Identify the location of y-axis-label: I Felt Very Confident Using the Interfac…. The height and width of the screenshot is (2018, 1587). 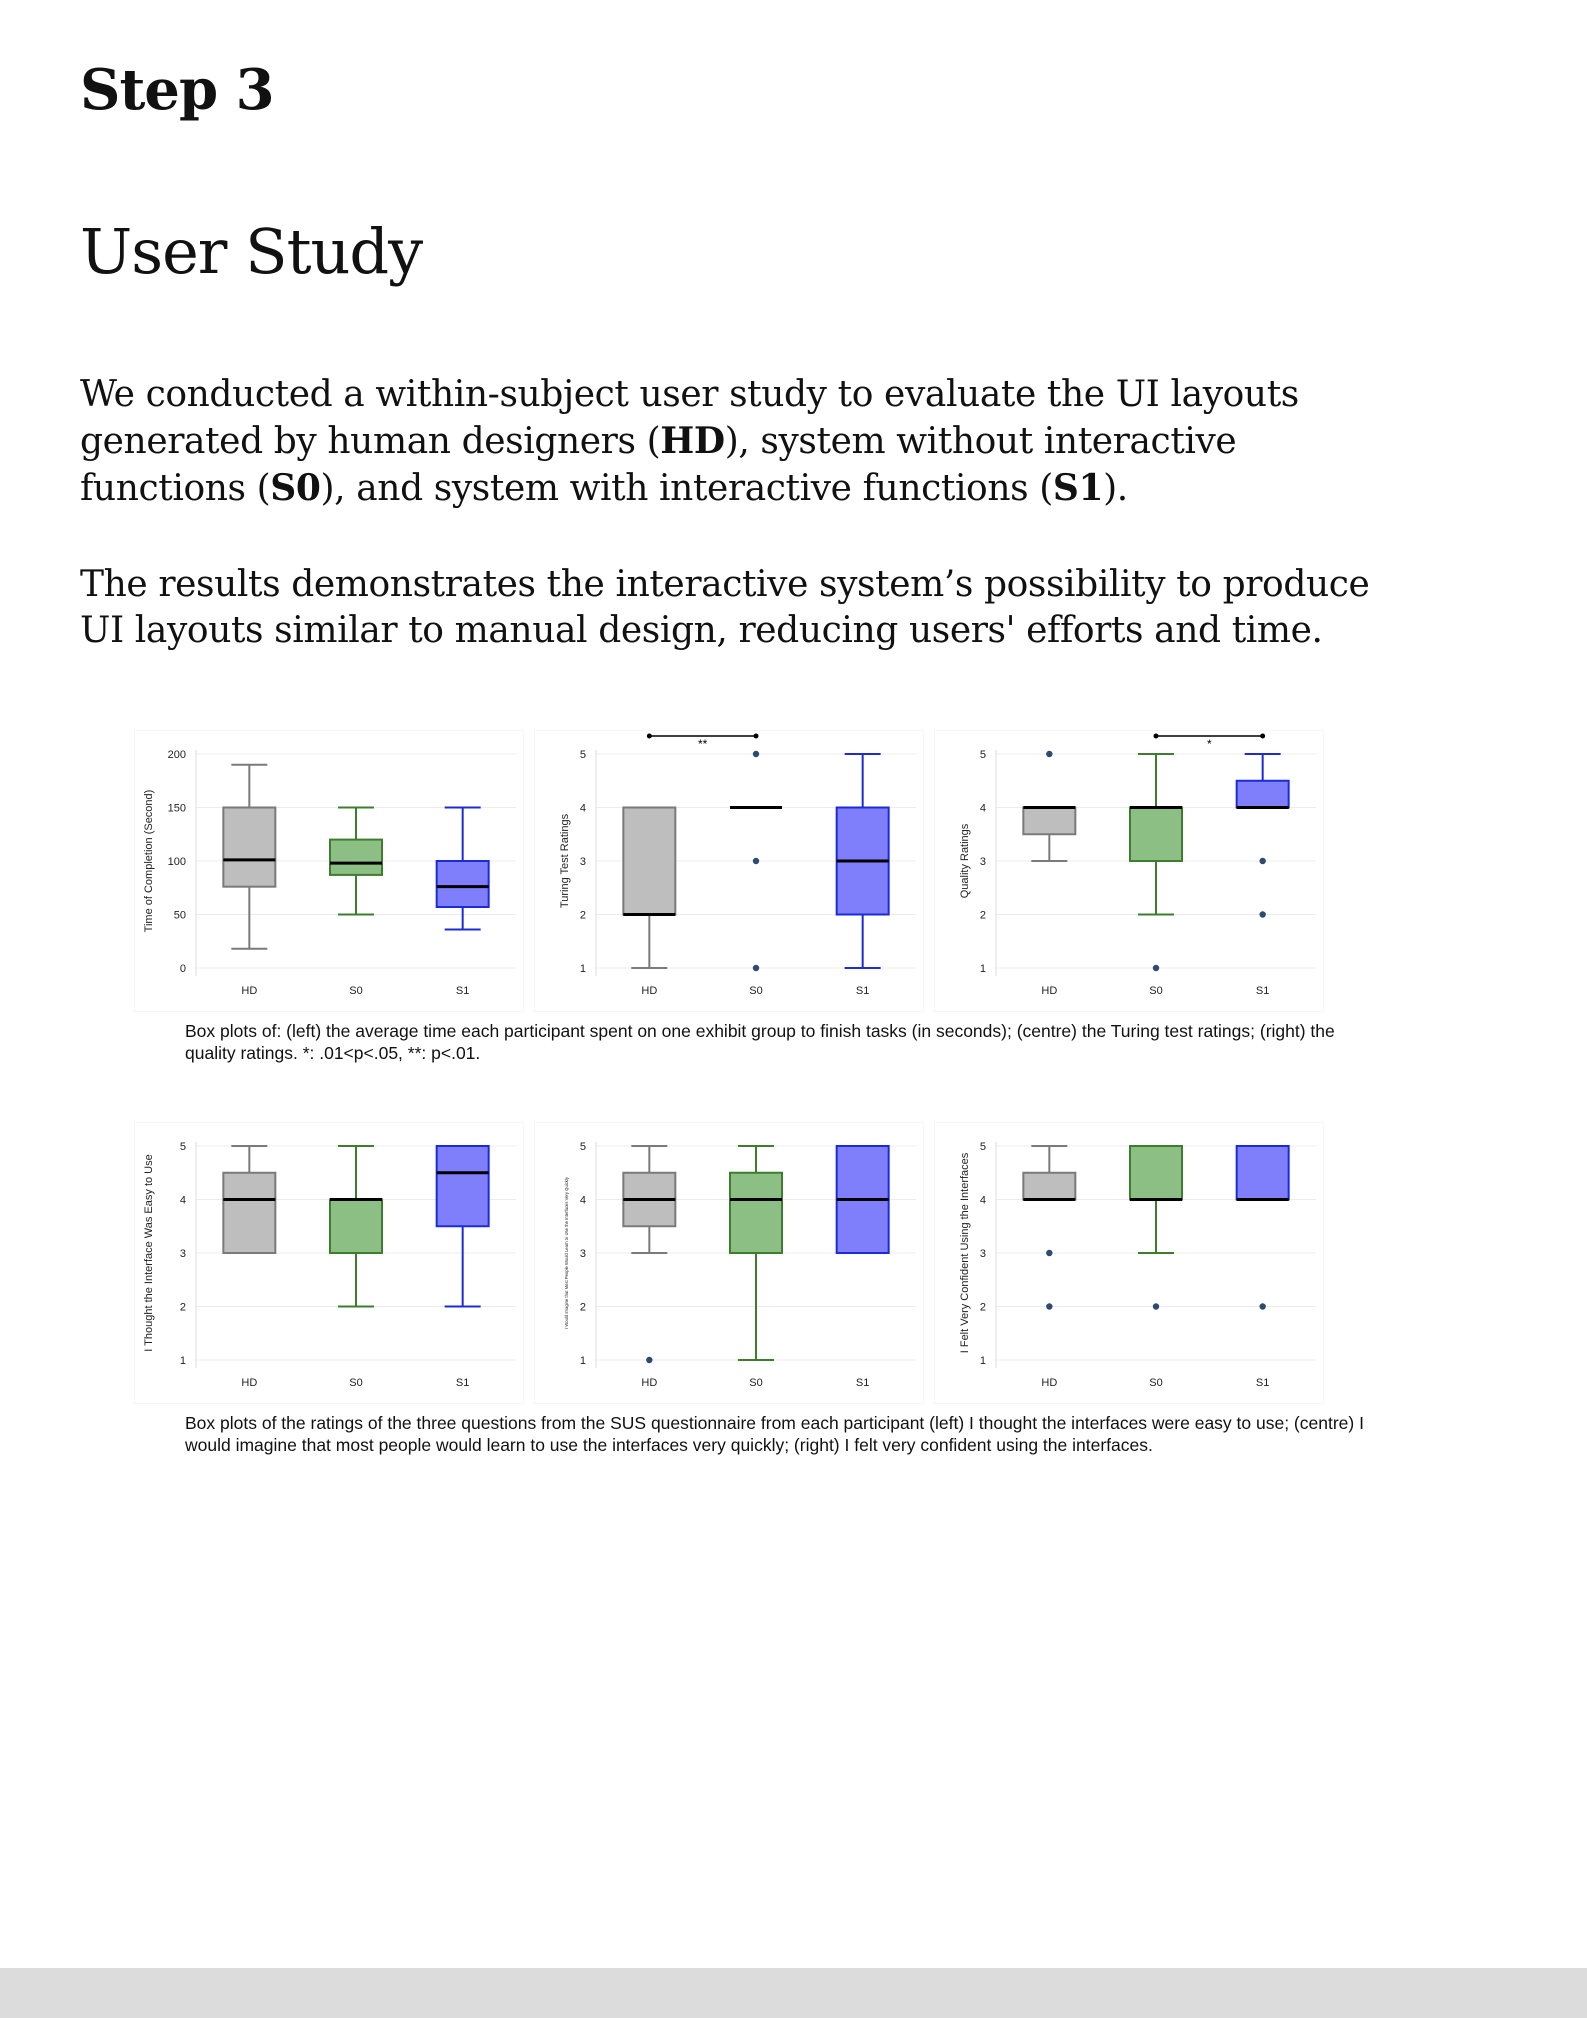
(965, 1252).